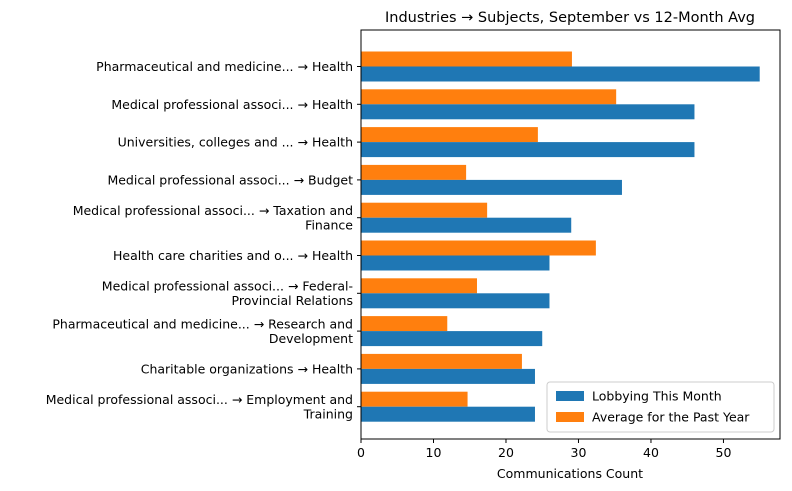 The width and height of the screenshot is (792, 491). What do you see at coordinates (247, 368) in the screenshot?
I see `y-tick-label: Charitable organizations → Health` at bounding box center [247, 368].